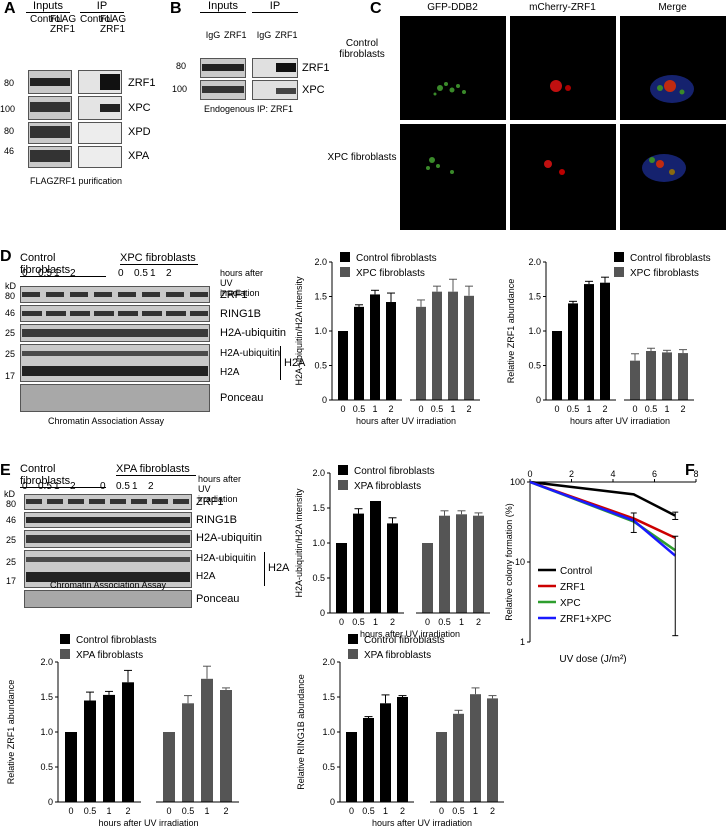 This screenshot has height=827, width=728. What do you see at coordinates (11, 562) in the screenshot?
I see `e-kd-25b: 25` at bounding box center [11, 562].